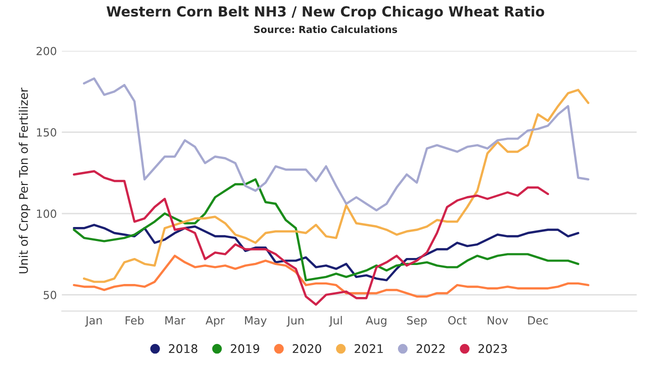  Describe the element at coordinates (417, 321) in the screenshot. I see `x-tick-label: Sep` at that location.